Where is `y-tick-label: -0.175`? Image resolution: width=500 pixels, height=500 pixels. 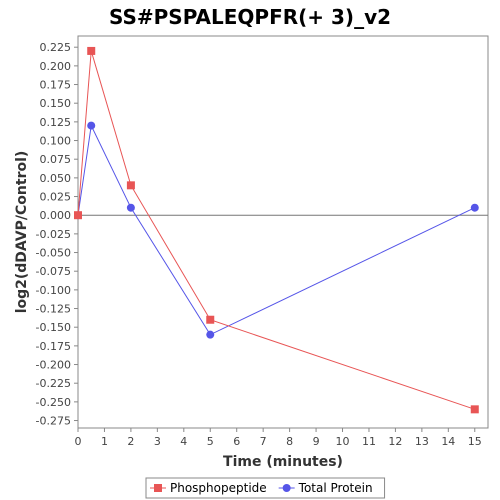
y-tick-label: -0.175 is located at coordinates (53, 346).